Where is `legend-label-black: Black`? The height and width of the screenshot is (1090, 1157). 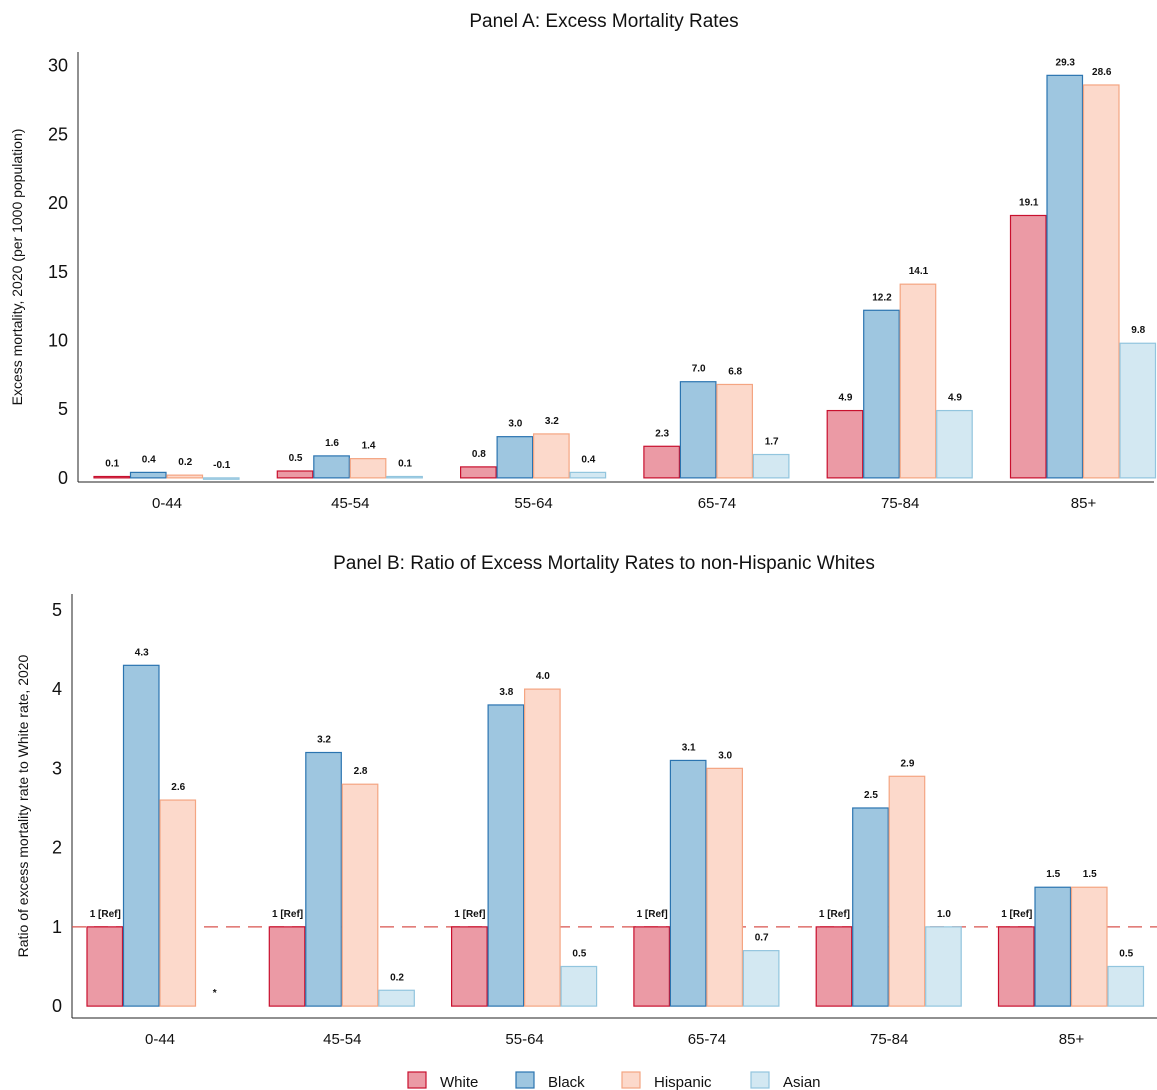
legend-label-black: Black is located at coordinates (566, 1082).